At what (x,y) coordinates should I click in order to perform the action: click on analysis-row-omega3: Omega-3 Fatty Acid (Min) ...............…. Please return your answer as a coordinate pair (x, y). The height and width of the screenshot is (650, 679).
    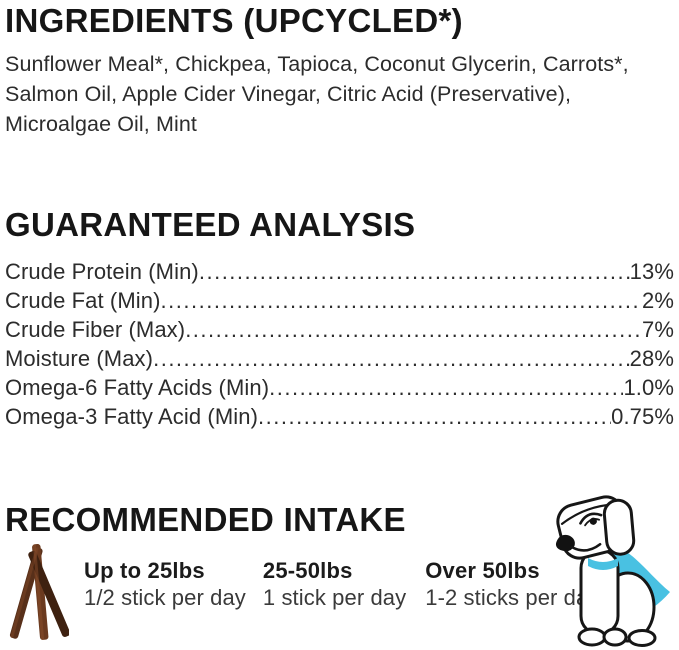
    Looking at the image, I should click on (339, 416).